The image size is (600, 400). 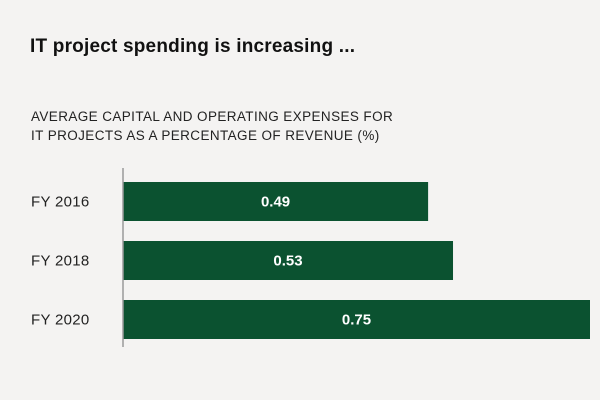 I want to click on value-label: 0.53, so click(x=287, y=261).